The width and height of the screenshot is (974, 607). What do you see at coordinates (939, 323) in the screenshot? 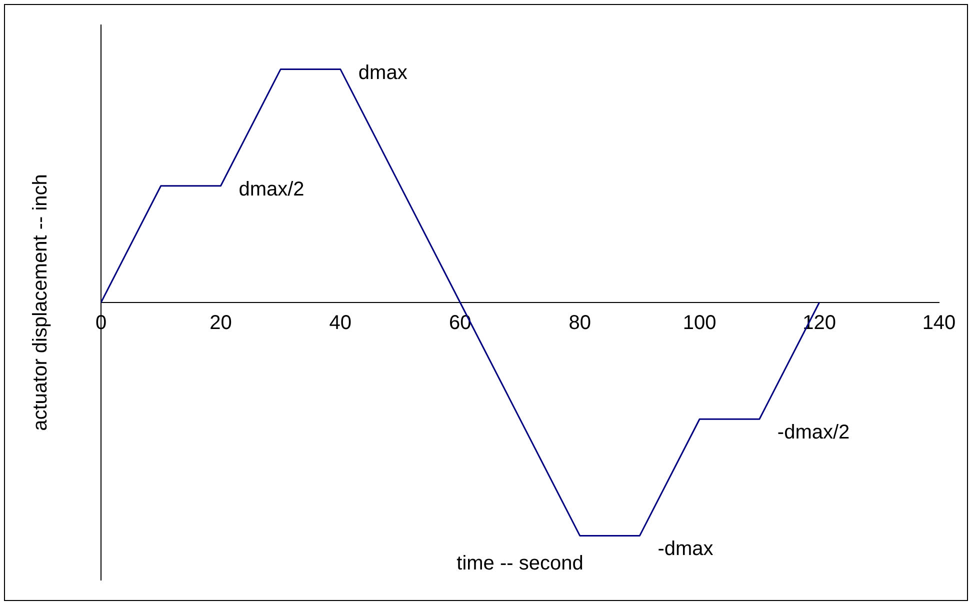
I see `x-tick-label: 140` at bounding box center [939, 323].